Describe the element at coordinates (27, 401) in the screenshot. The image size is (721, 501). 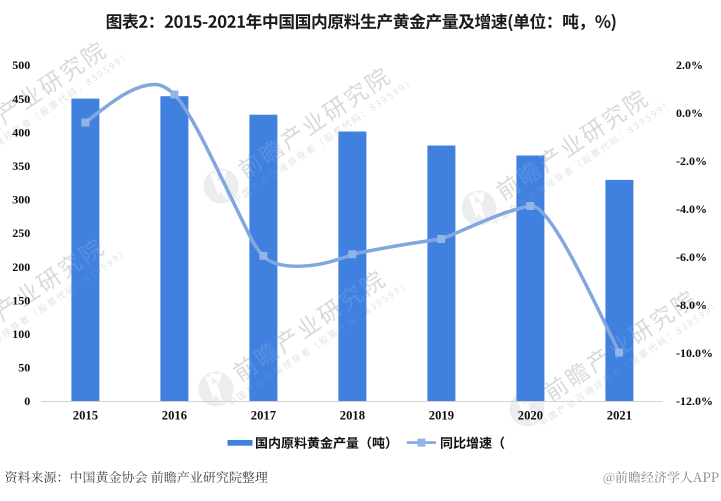
I see `svg-text: 0` at that location.